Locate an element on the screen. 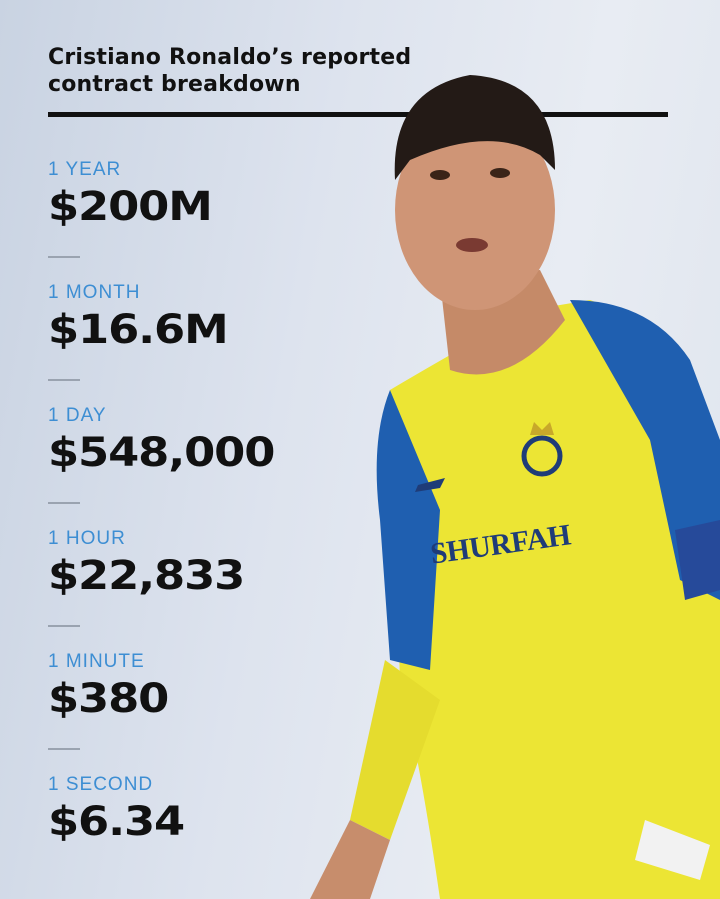  period-label: 1 SECOND is located at coordinates (101, 784).